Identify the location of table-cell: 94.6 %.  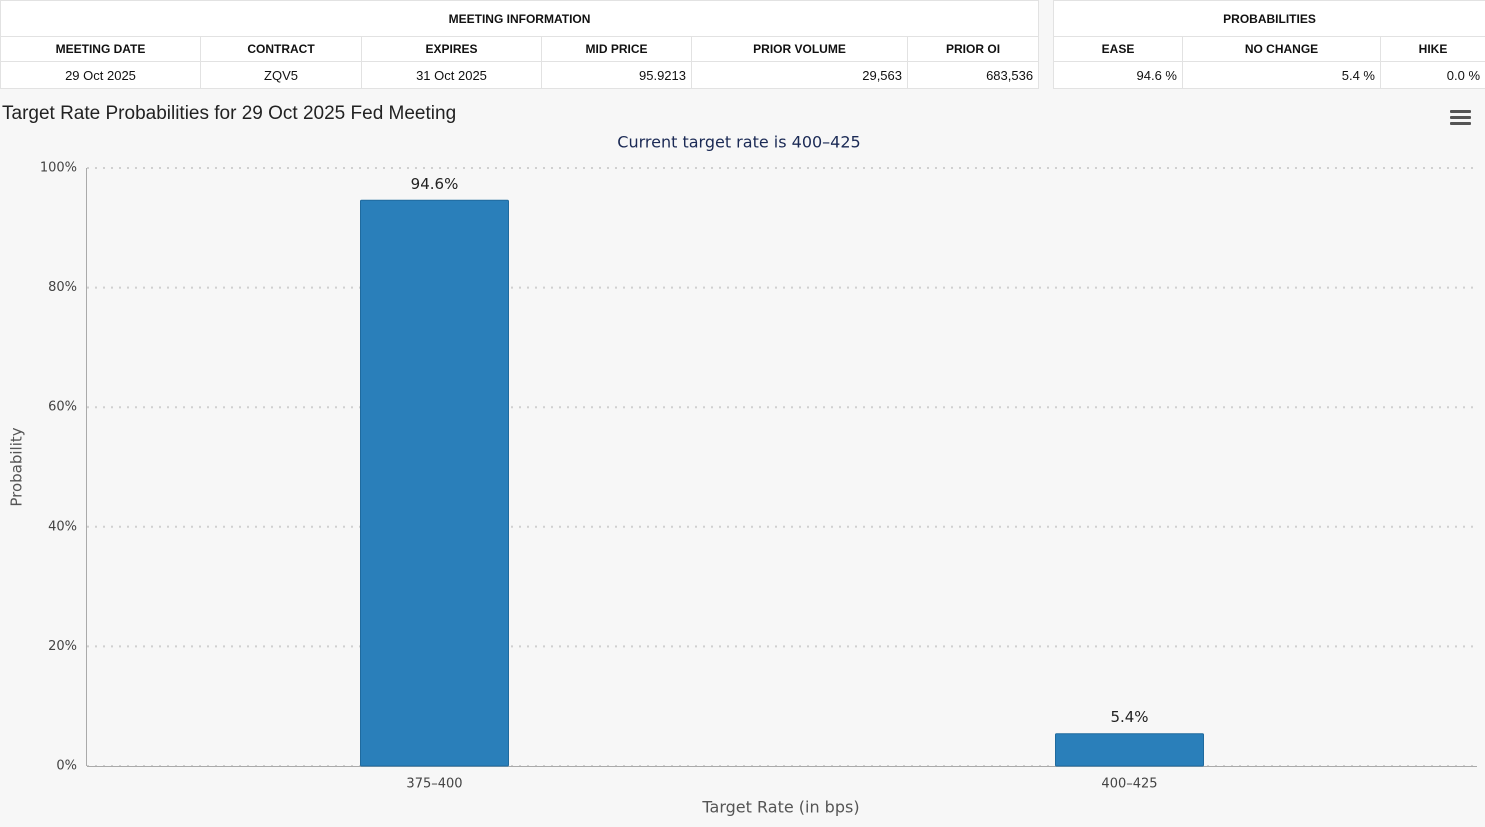
(1118, 75).